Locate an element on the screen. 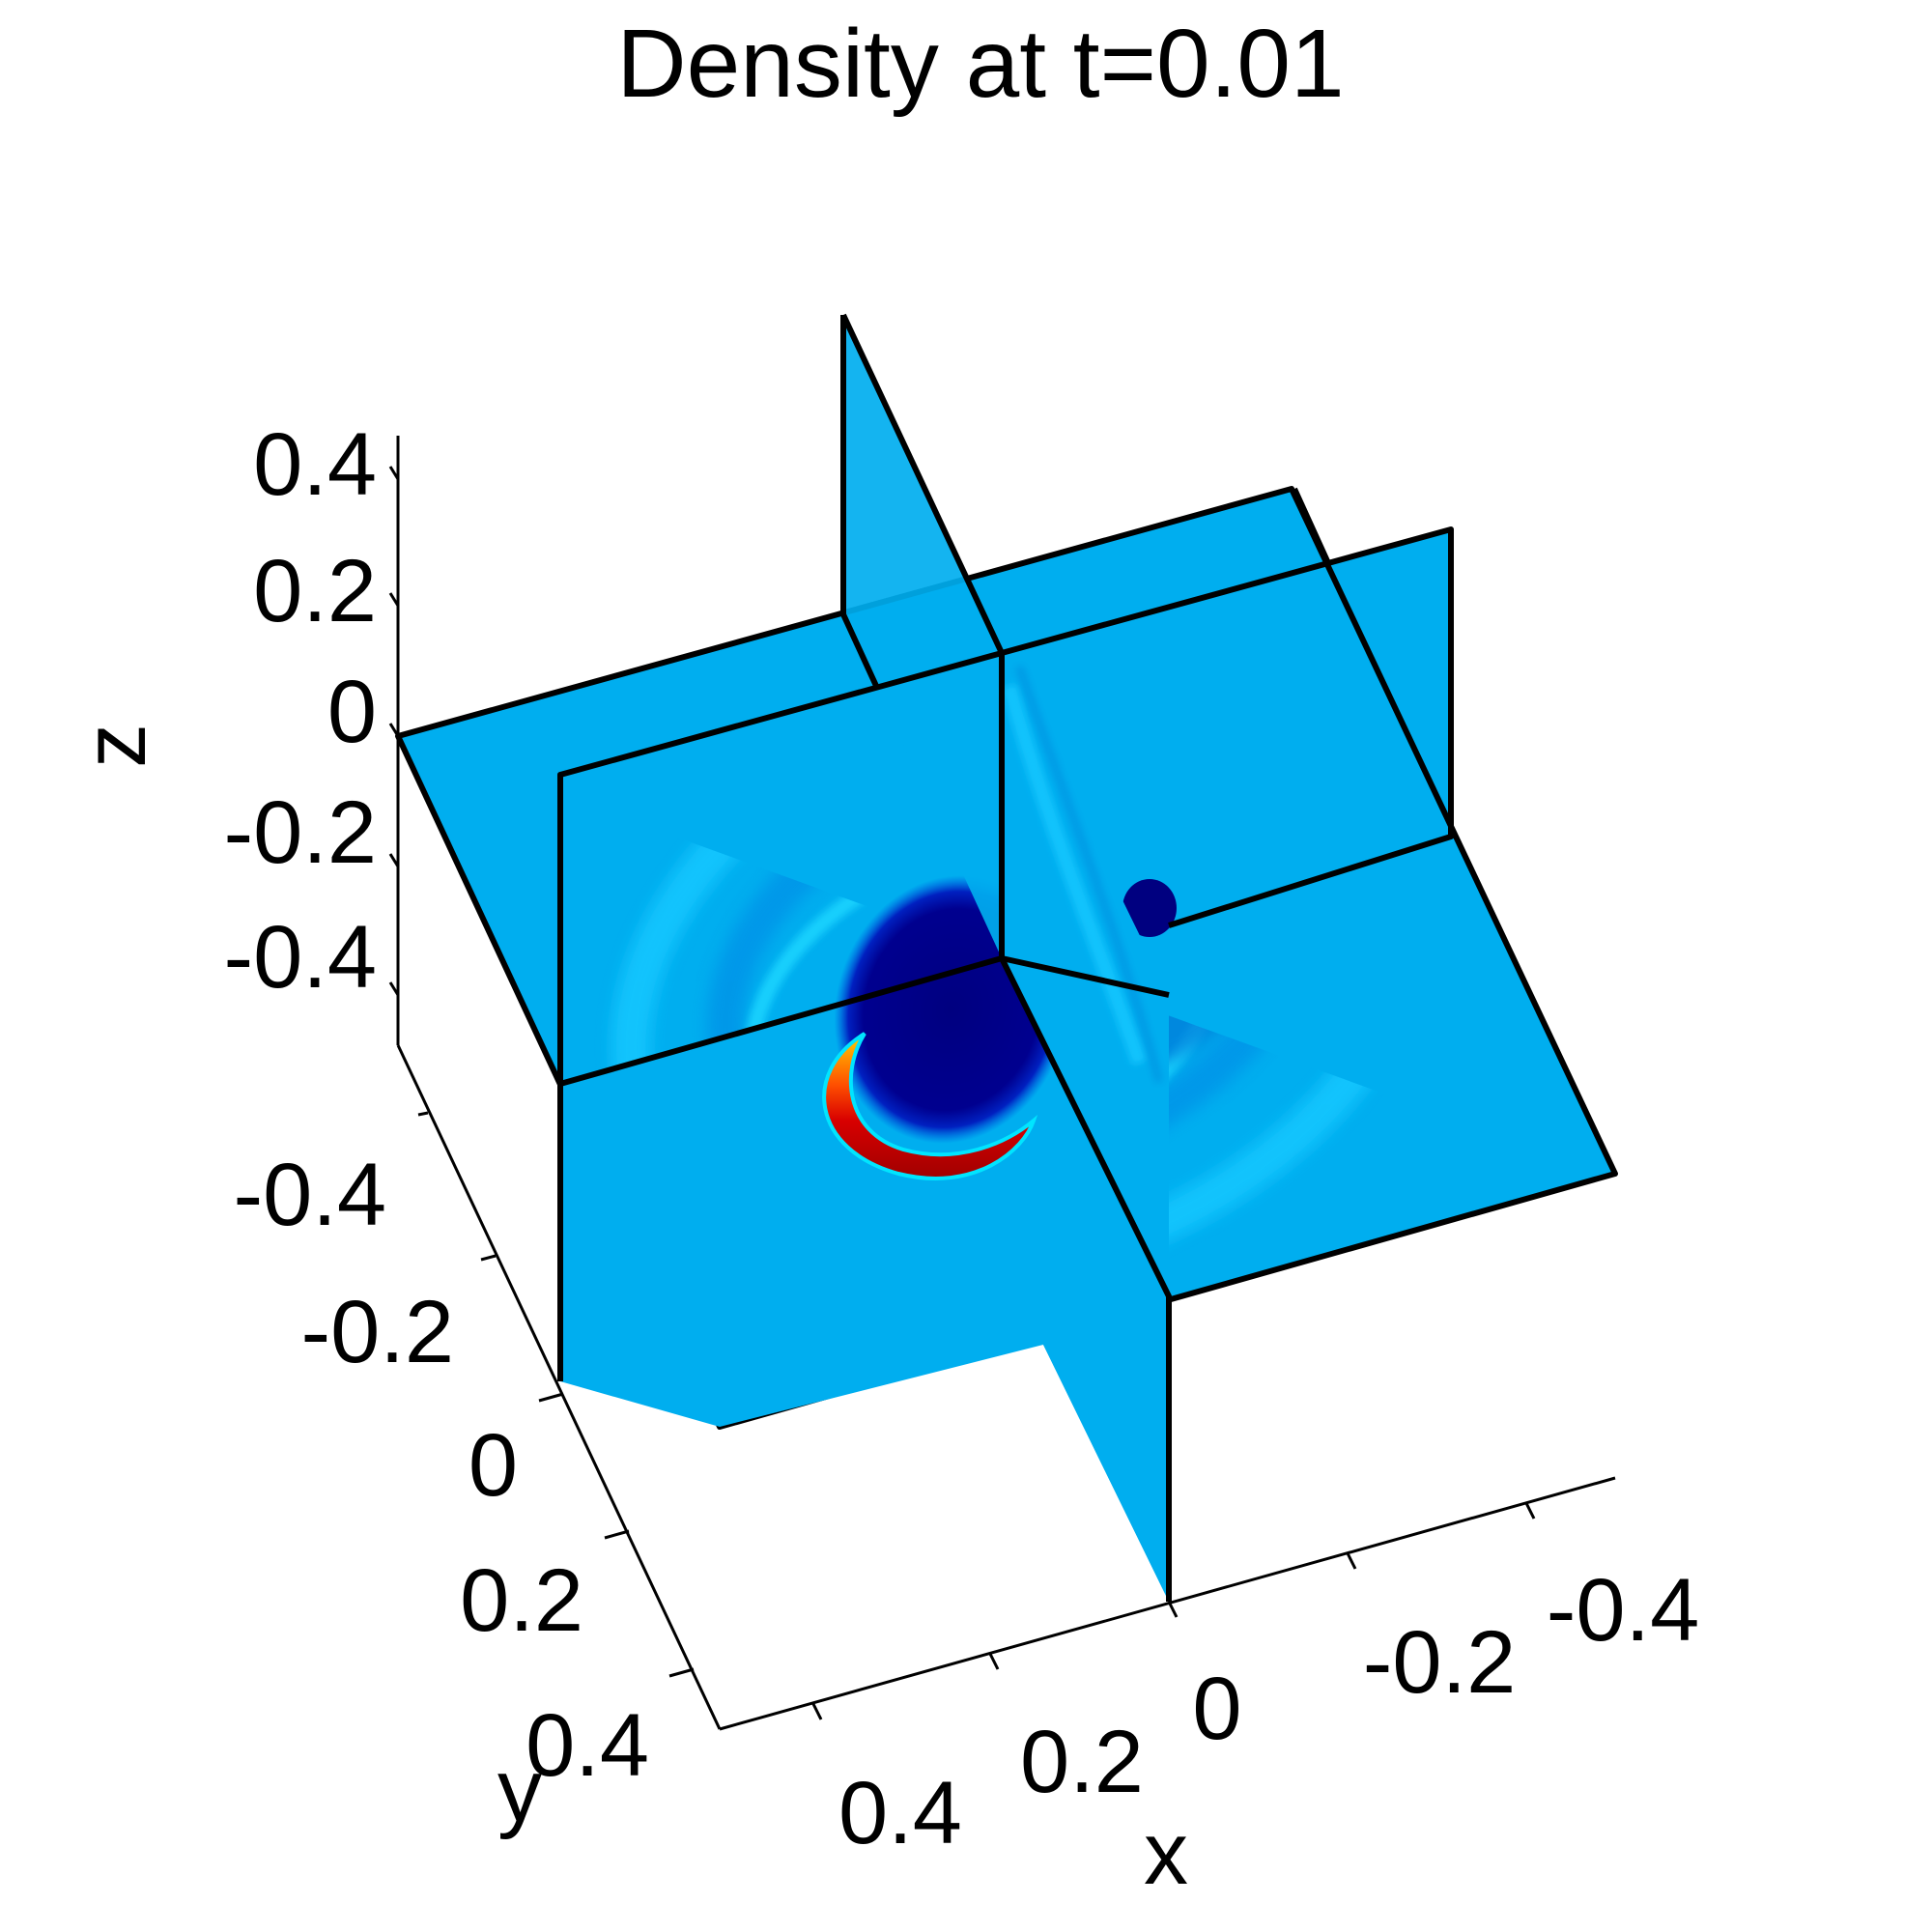 The width and height of the screenshot is (1932, 1932). z-tick-label: -0.4 is located at coordinates (300, 957).